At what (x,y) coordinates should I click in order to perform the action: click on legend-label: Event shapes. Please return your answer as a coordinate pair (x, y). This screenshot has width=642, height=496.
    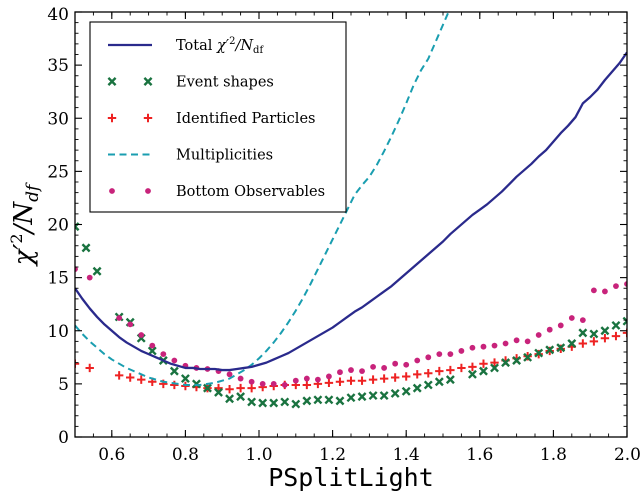
    Looking at the image, I should click on (225, 83).